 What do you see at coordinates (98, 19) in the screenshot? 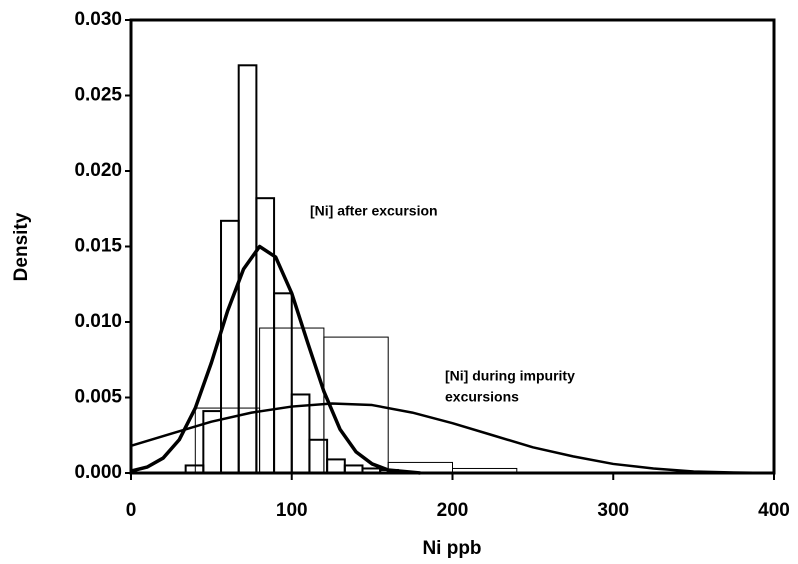
I see `y-tick-label: 0.030` at bounding box center [98, 19].